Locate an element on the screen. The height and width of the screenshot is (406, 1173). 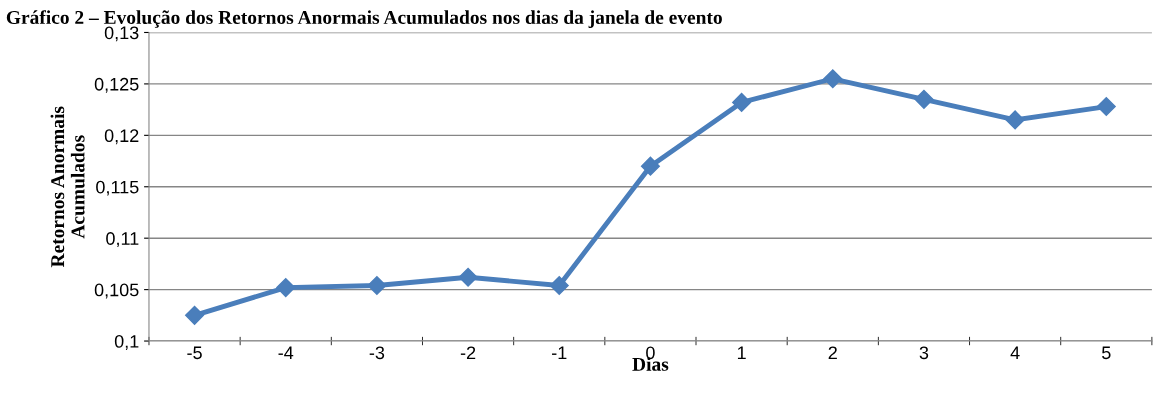
y-axis-title: Retornos Anormais Acumulados is located at coordinates (67, 187).